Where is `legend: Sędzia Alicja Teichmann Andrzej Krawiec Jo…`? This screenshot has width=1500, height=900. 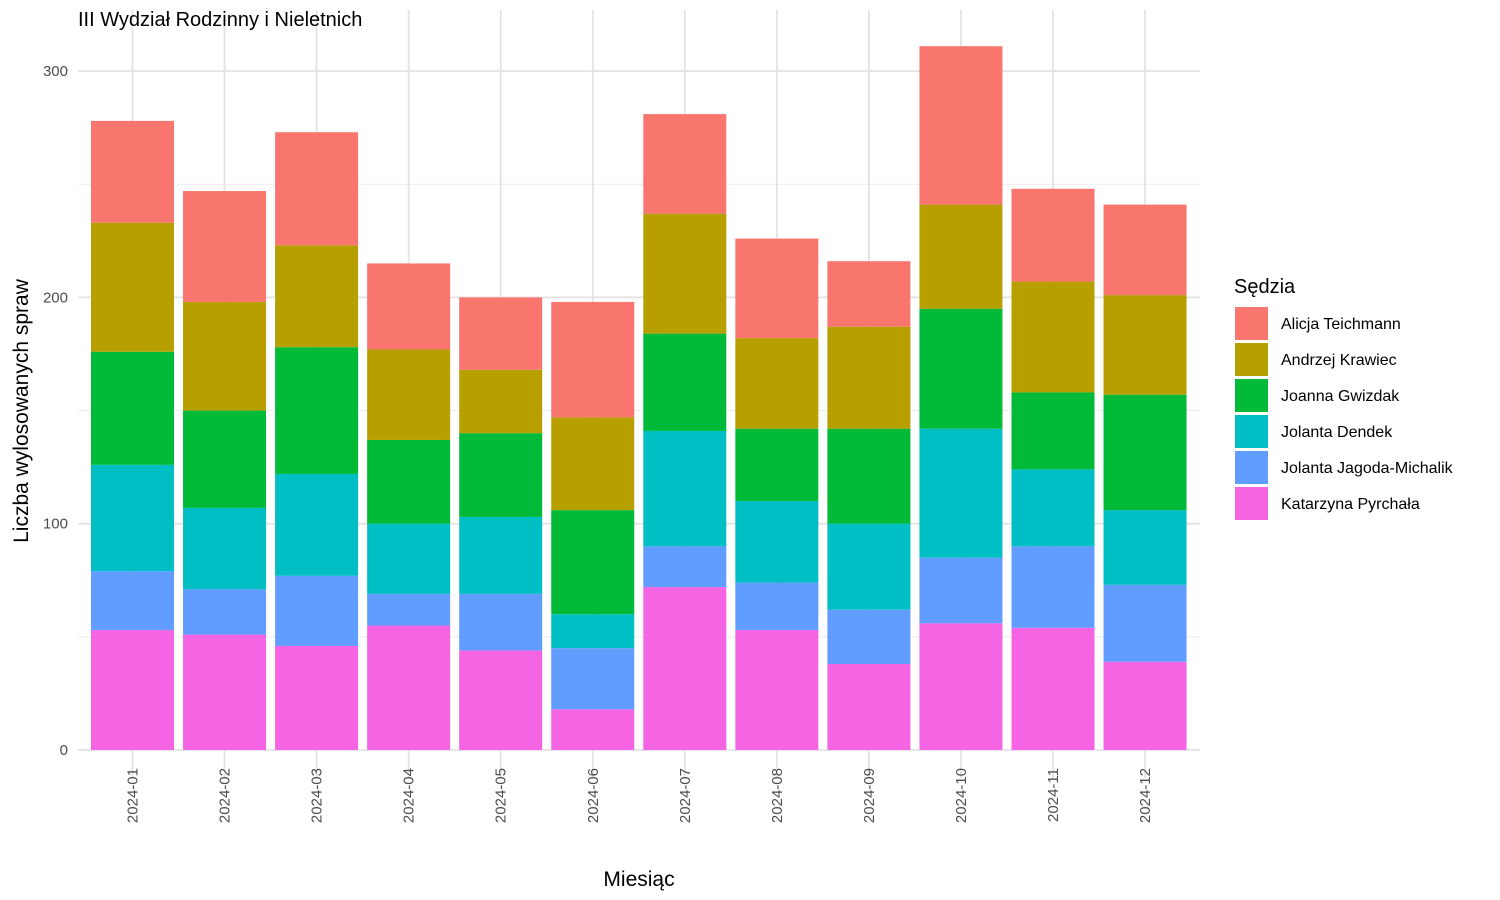
legend: Sędzia Alicja Teichmann Andrzej Krawiec Jo… is located at coordinates (1344, 398).